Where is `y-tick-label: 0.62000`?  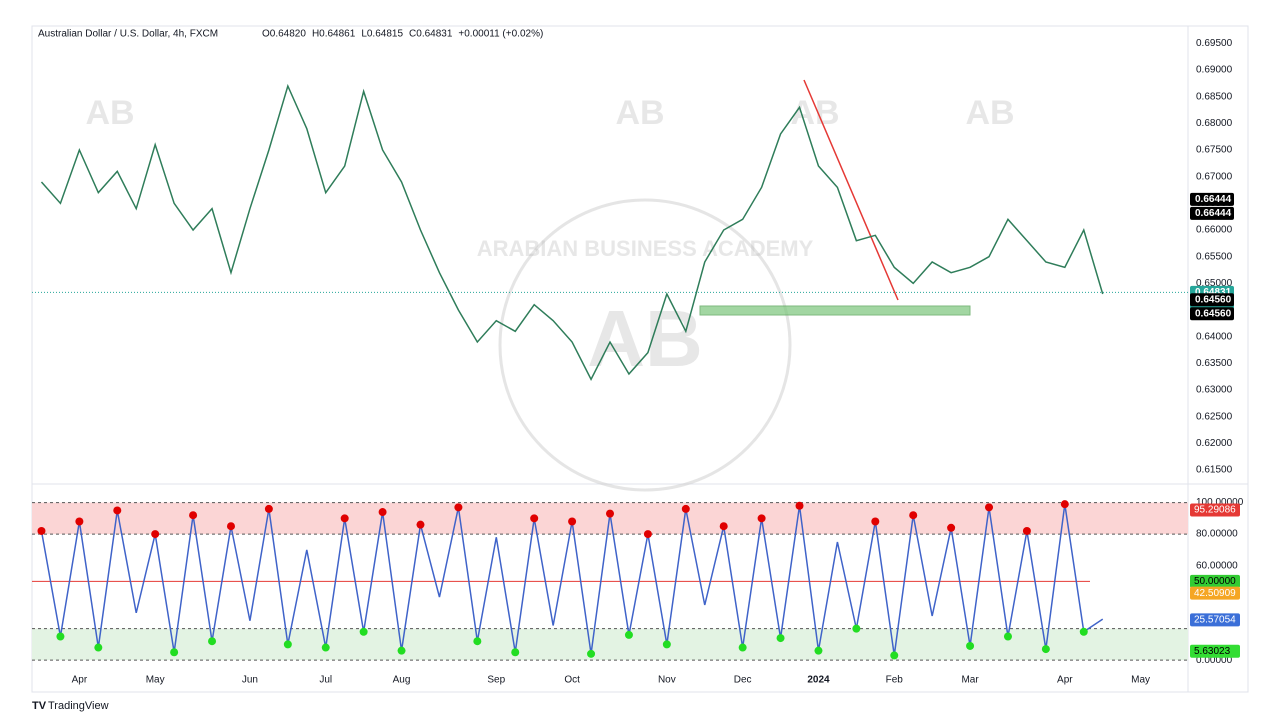 y-tick-label: 0.62000 is located at coordinates (1214, 443).